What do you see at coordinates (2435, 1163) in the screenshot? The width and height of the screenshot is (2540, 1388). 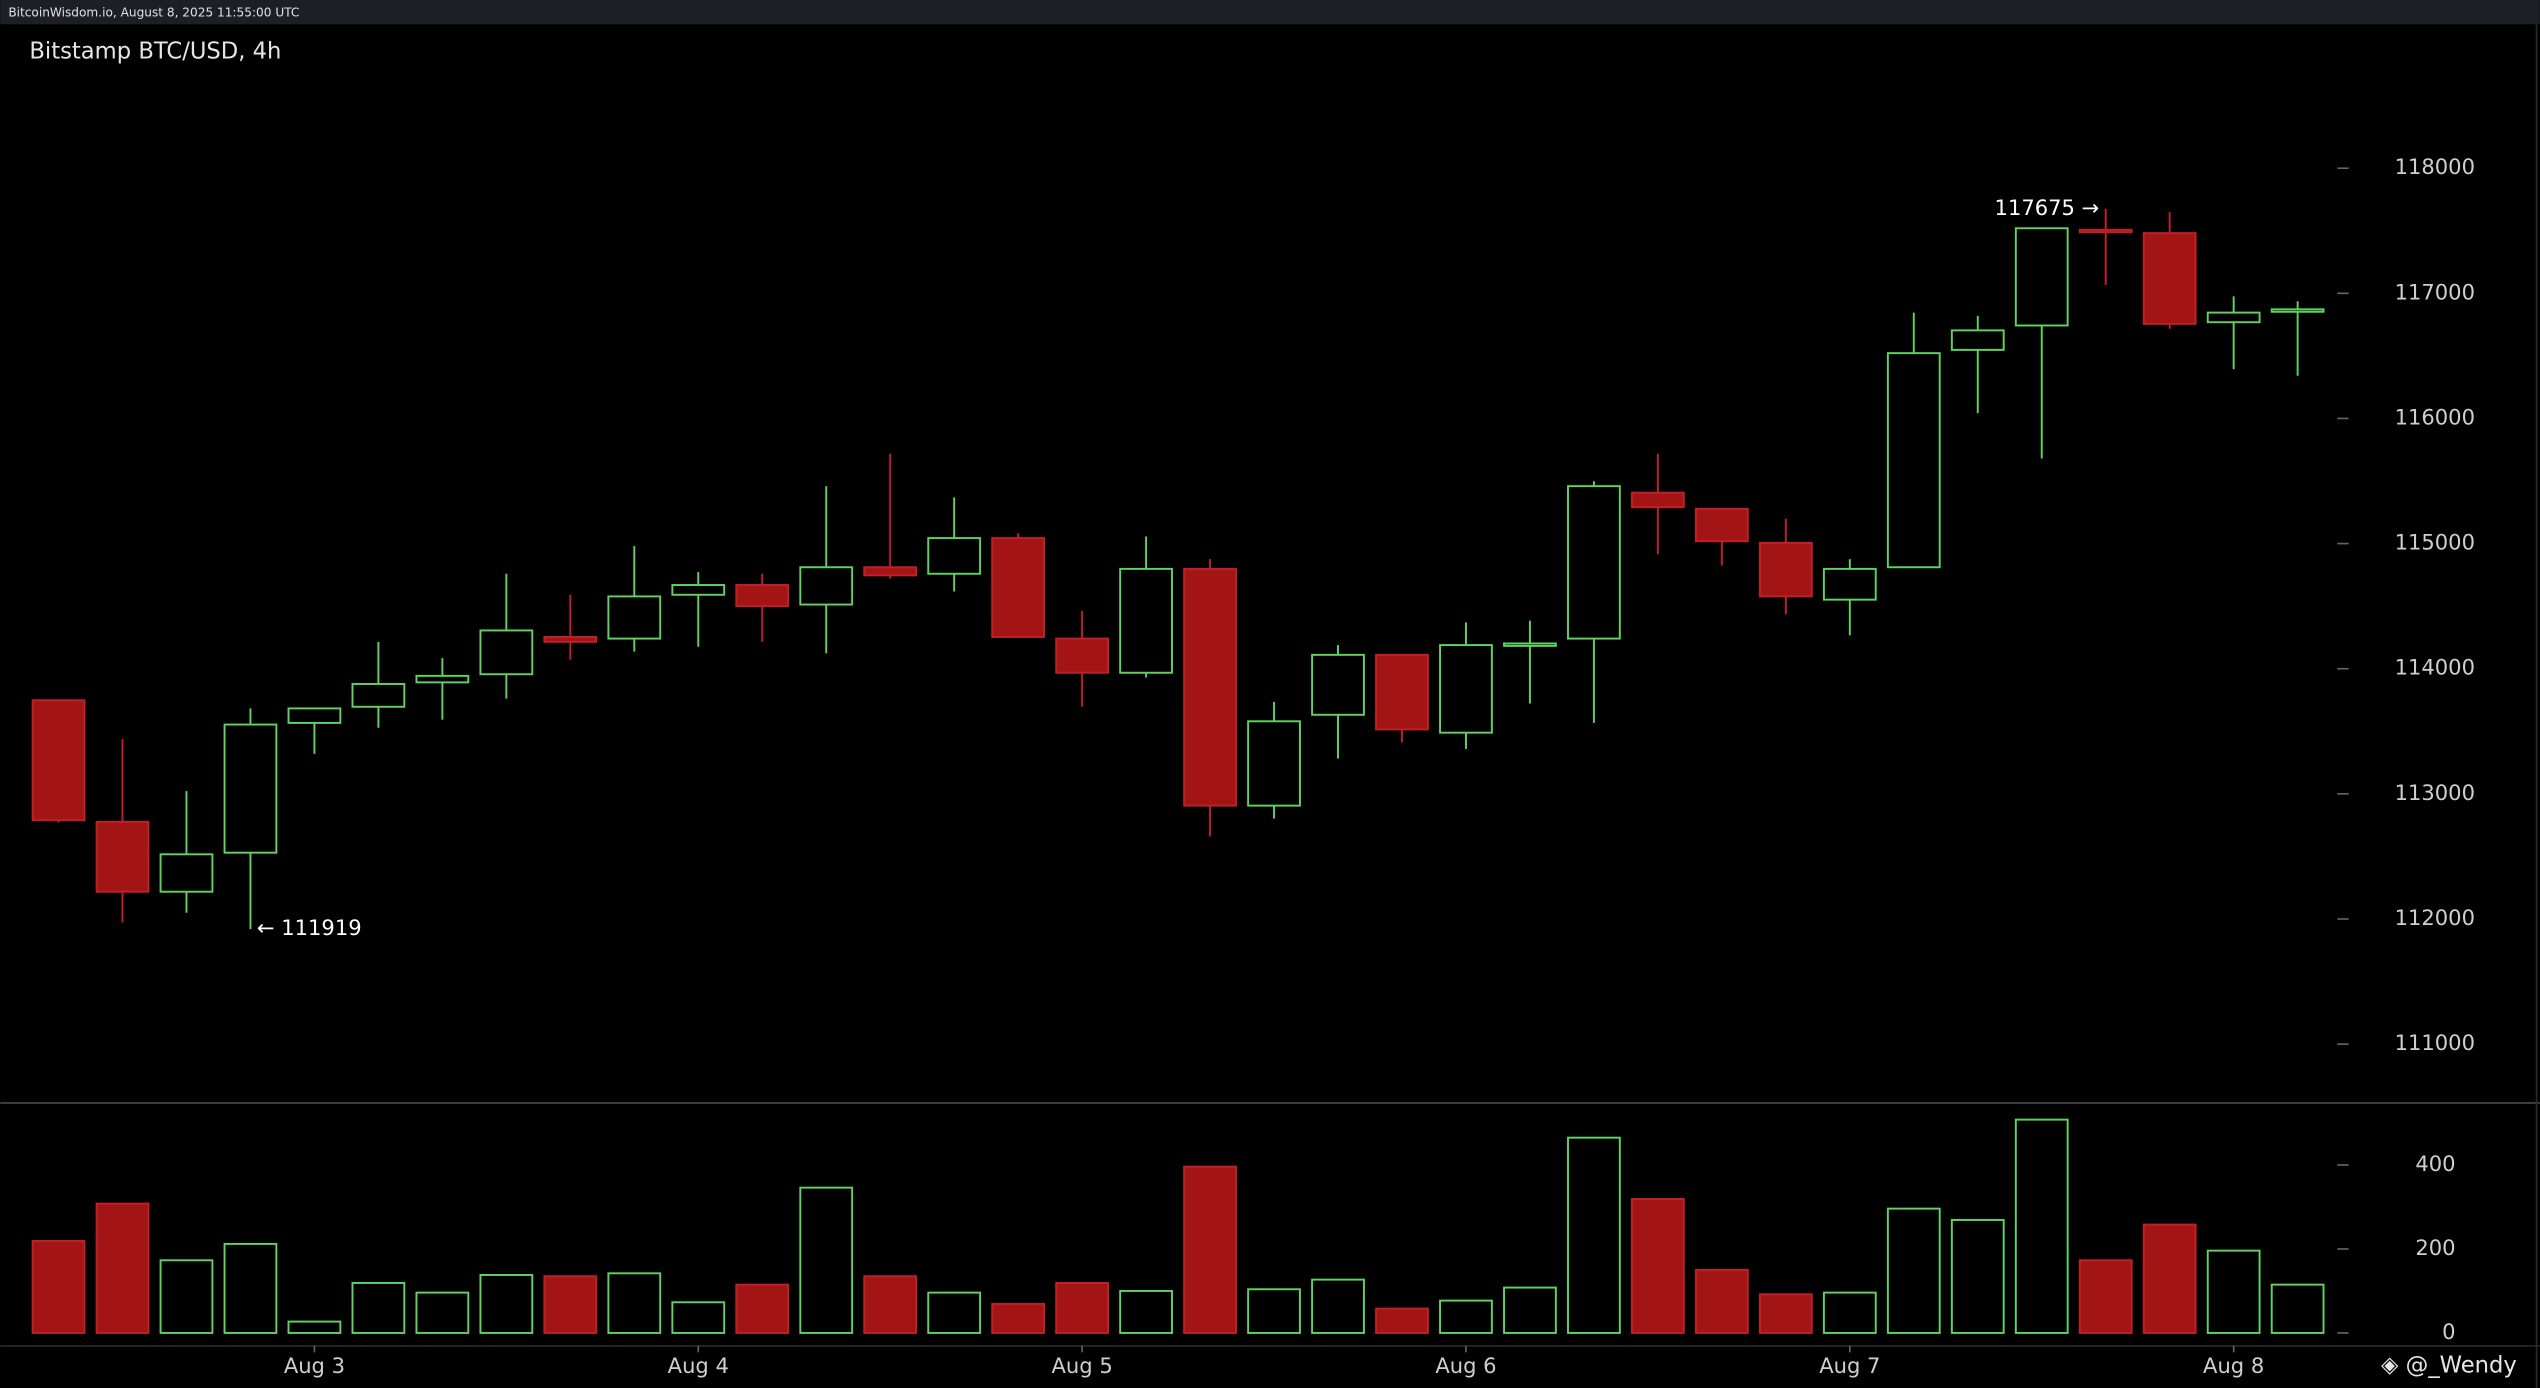 I see `volume-tick-label: 400` at bounding box center [2435, 1163].